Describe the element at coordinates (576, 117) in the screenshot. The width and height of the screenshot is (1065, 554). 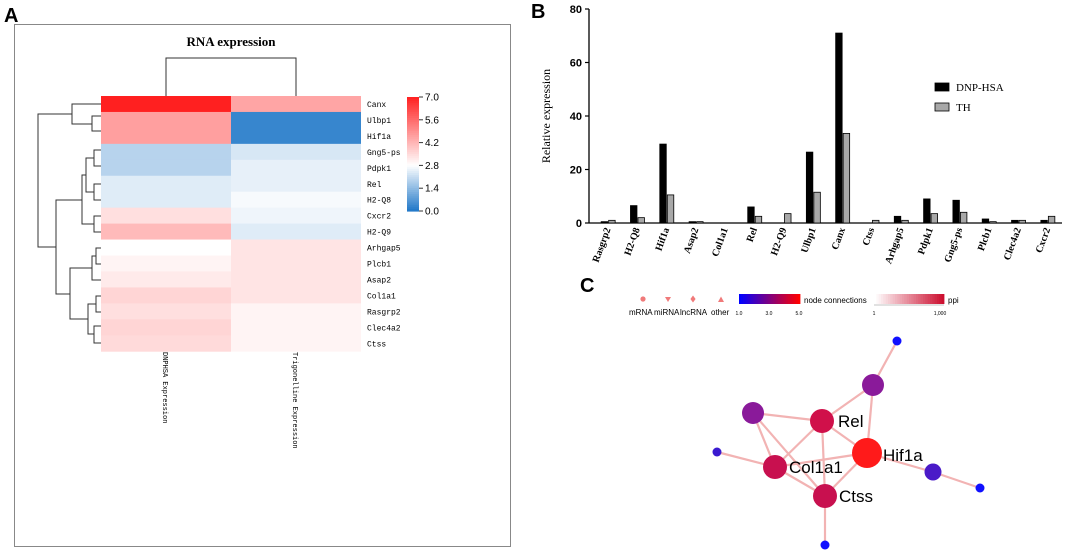
I see `bar-y-tick-label: 40` at that location.